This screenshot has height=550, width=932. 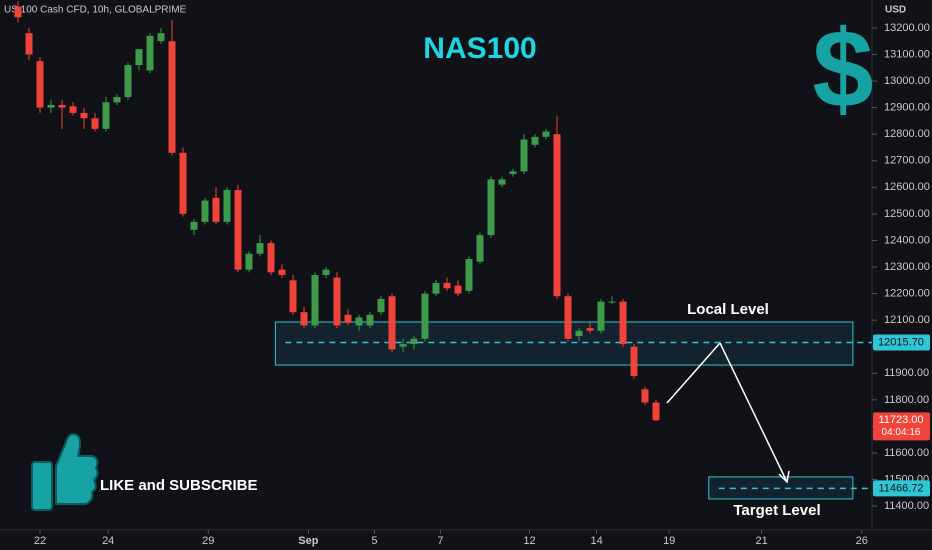 I want to click on x-tick-label: 21, so click(x=761, y=541).